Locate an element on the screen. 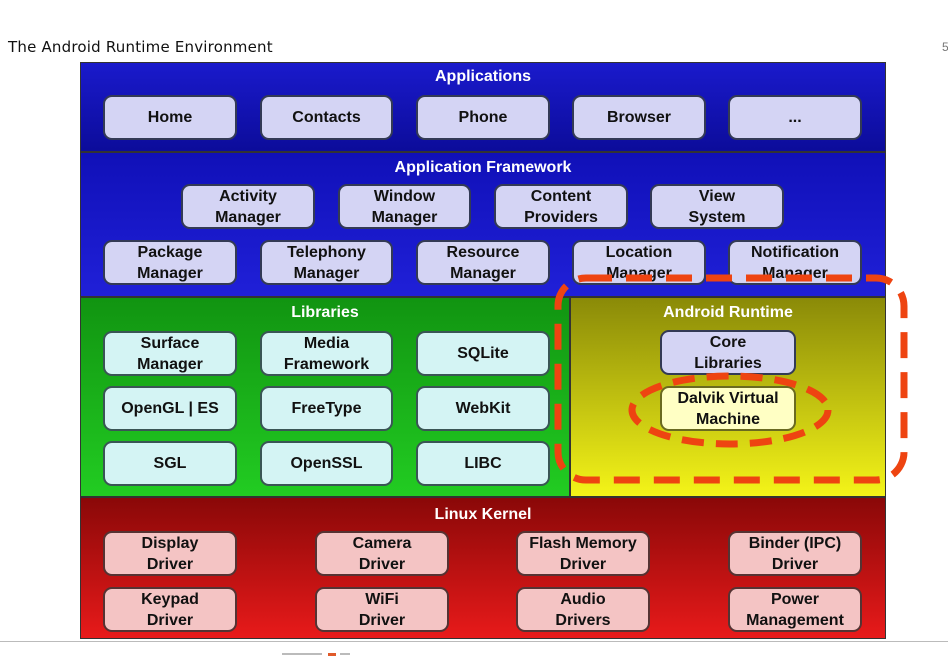  fw-view-system: View System is located at coordinates (717, 206).